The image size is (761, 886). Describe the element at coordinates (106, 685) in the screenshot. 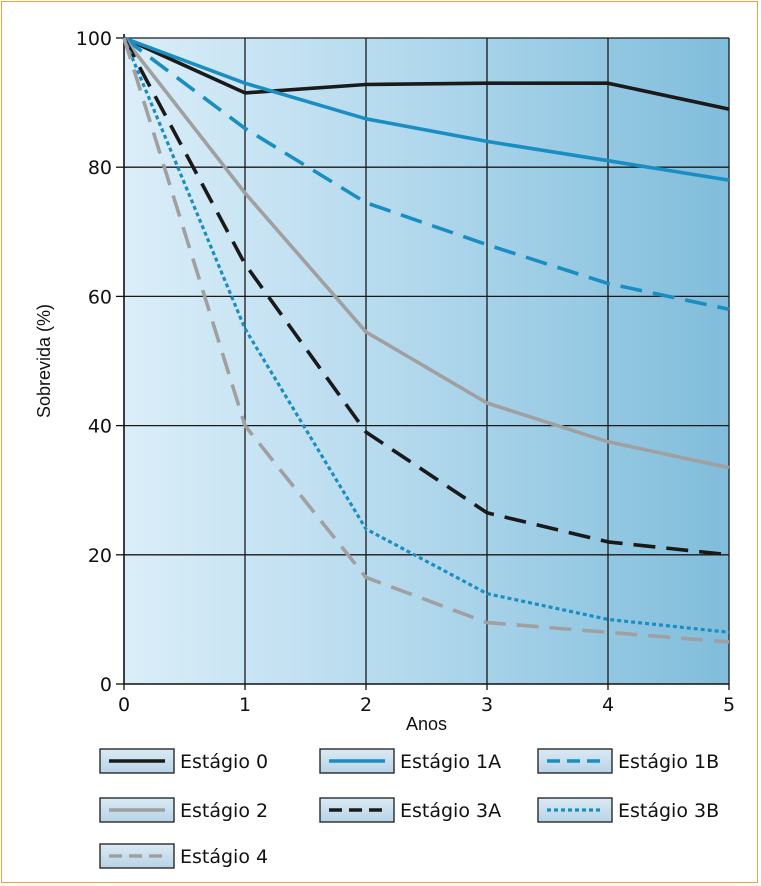

I see `y-tick-label: 0` at that location.